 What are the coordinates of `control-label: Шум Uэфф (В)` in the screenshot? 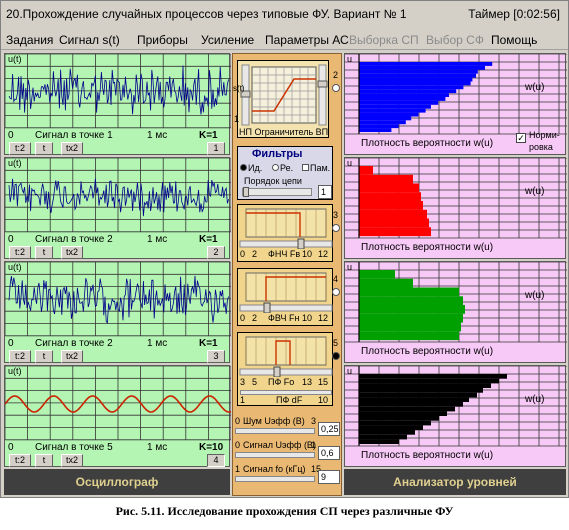 It's located at (274, 421).